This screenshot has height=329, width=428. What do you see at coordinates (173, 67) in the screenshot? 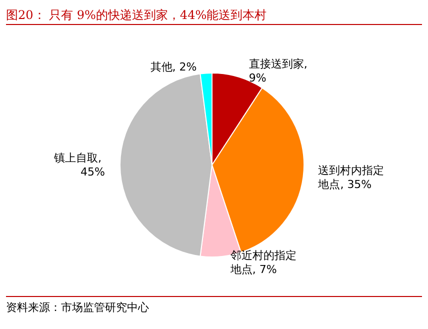
I see `slice-label: 其他, 2%` at bounding box center [173, 67].